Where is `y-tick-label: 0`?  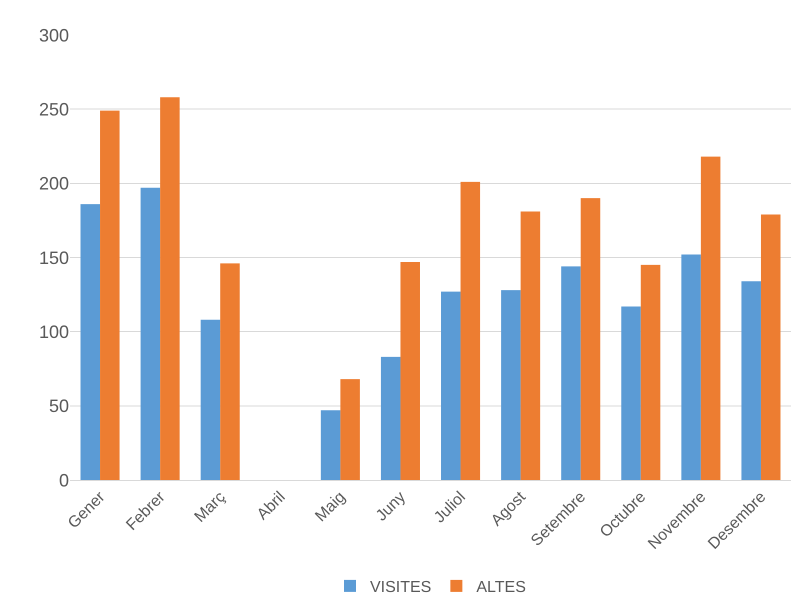 y-tick-label: 0 is located at coordinates (63, 480).